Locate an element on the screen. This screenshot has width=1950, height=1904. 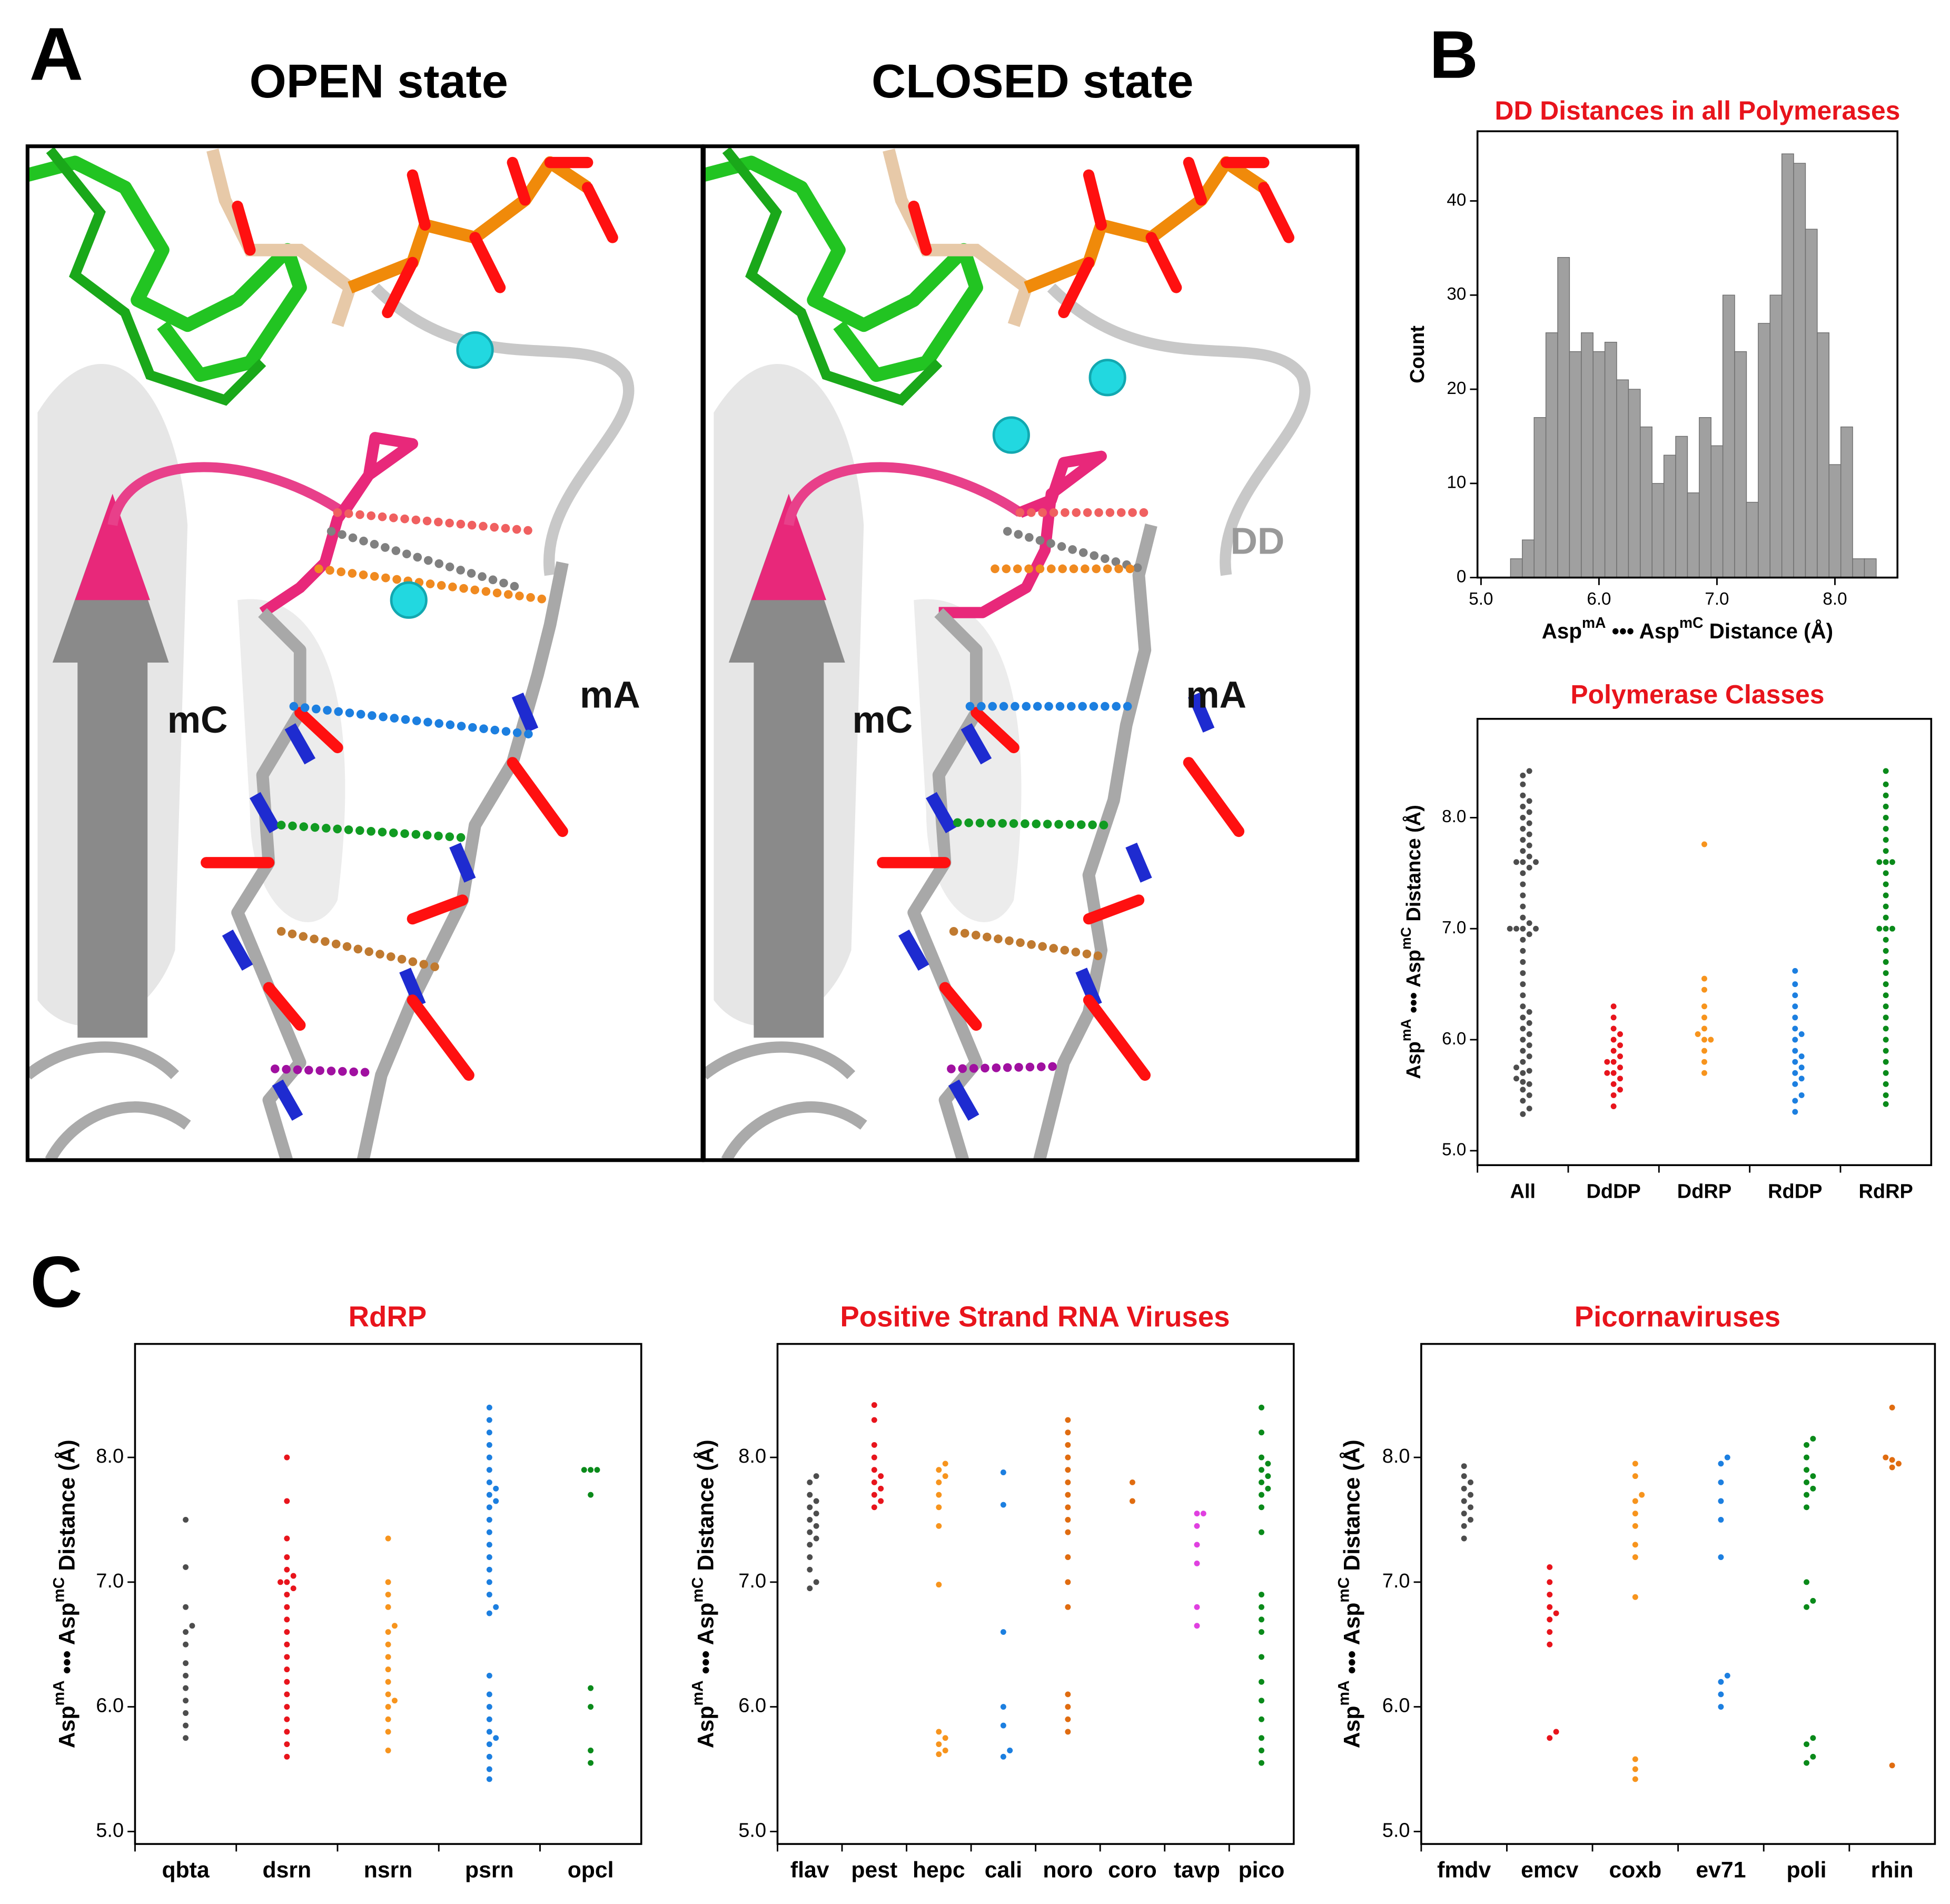
panel-title: OPEN state is located at coordinates (379, 81).